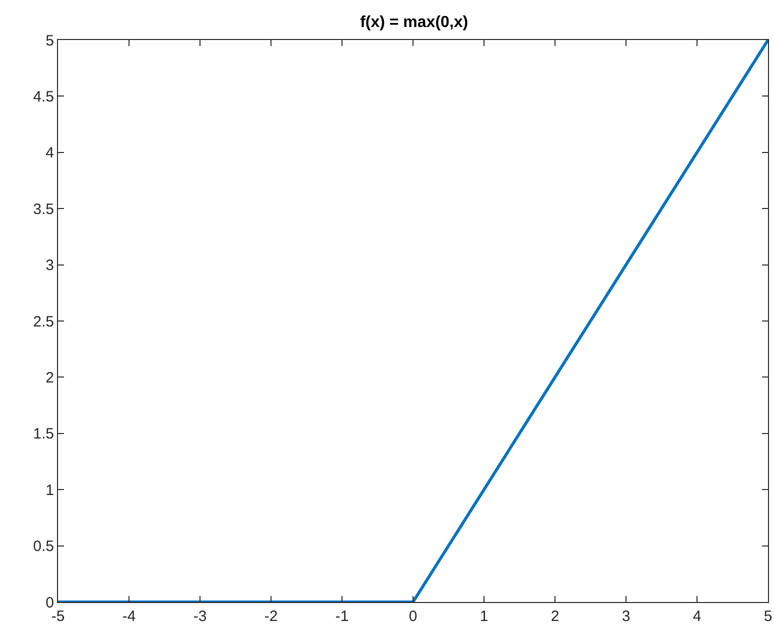  What do you see at coordinates (342, 616) in the screenshot?
I see `x-tick-label: -1` at bounding box center [342, 616].